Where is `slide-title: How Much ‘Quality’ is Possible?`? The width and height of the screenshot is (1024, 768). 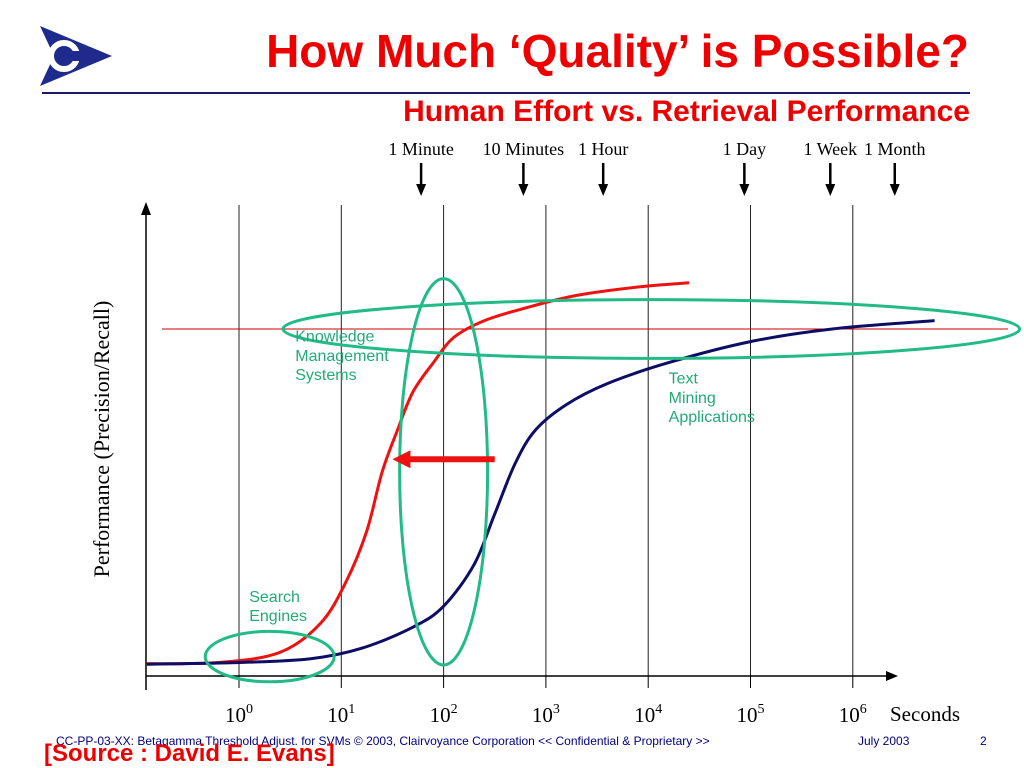 slide-title: How Much ‘Quality’ is Possible? is located at coordinates (617, 51).